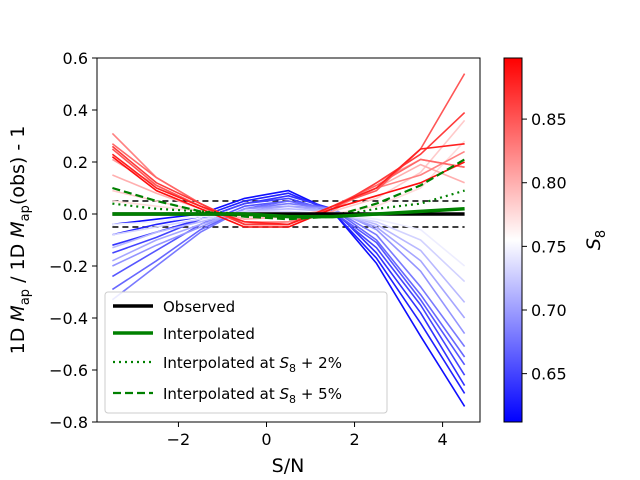 The height and width of the screenshot is (480, 640). I want to click on colorbar-gradient, so click(513, 240).